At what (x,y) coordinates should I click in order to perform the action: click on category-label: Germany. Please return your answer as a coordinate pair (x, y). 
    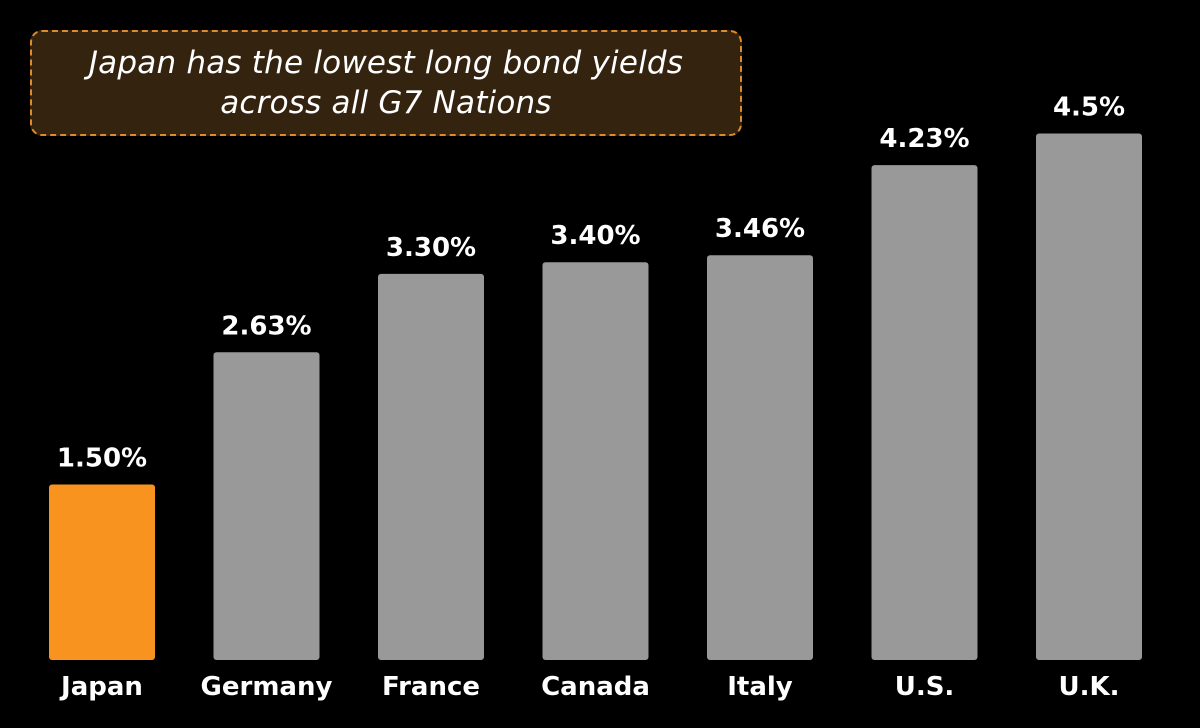
    Looking at the image, I should click on (267, 687).